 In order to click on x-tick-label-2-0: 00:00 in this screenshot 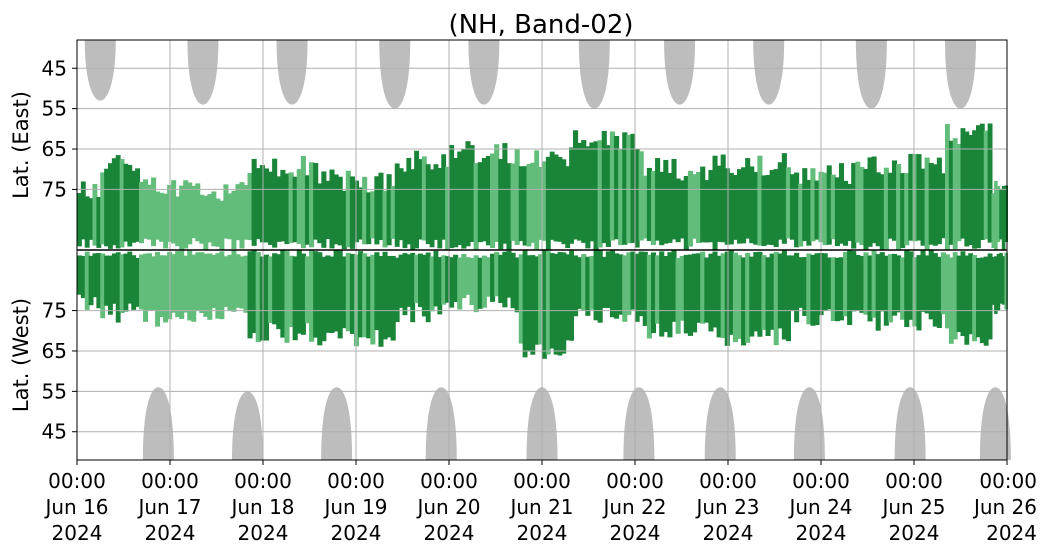, I will do `click(263, 481)`.